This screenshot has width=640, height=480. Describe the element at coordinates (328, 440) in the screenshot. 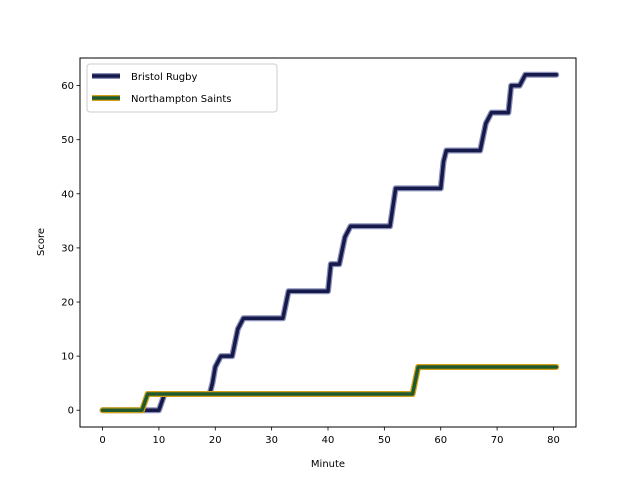

I see `x-tick-label: 40` at that location.